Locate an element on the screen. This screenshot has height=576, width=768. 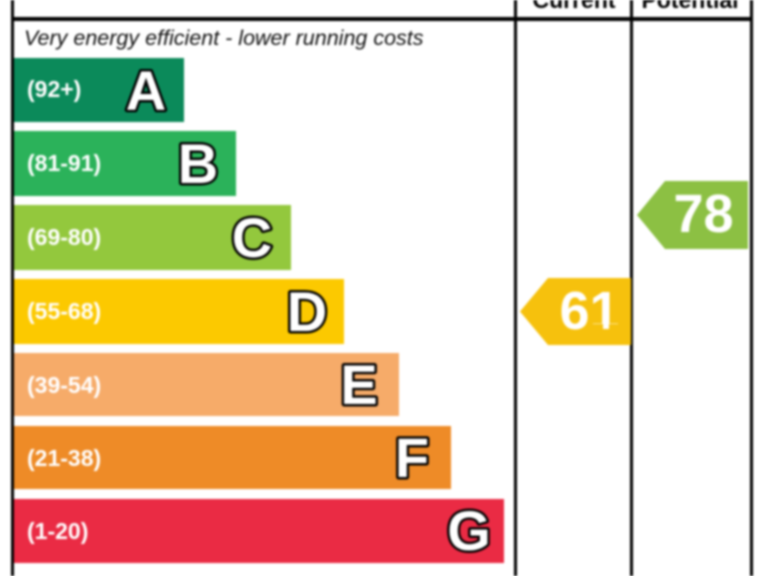
svg-text: B is located at coordinates (198, 163).